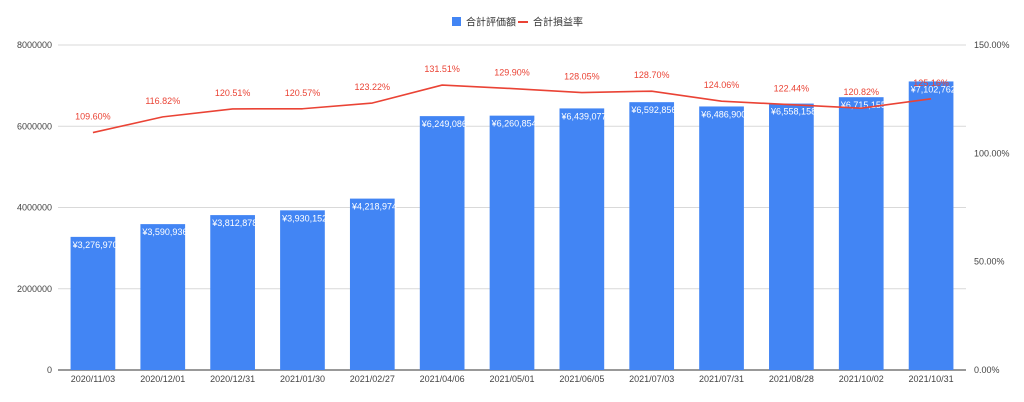 The image size is (1024, 402). Describe the element at coordinates (232, 379) in the screenshot. I see `x-tick-label: 2020/12/31` at that location.